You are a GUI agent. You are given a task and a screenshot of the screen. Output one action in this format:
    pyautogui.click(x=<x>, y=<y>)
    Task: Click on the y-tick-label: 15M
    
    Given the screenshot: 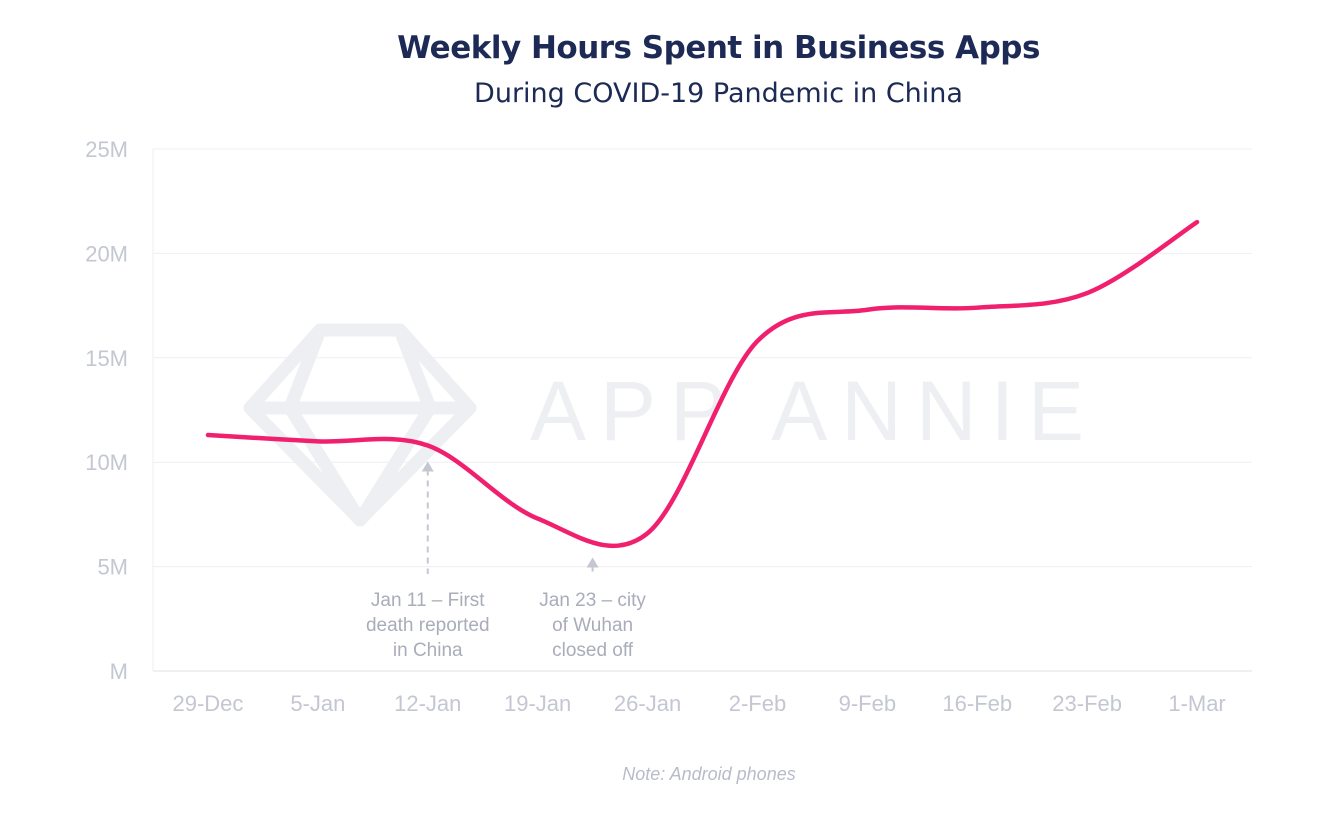 What is the action you would take?
    pyautogui.click(x=106, y=358)
    